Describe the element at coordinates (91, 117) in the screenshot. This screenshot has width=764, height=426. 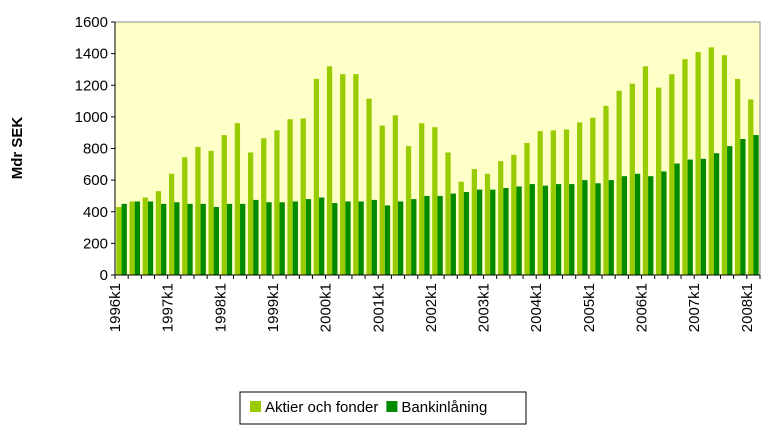
I see `y-tick-label: 1000` at that location.